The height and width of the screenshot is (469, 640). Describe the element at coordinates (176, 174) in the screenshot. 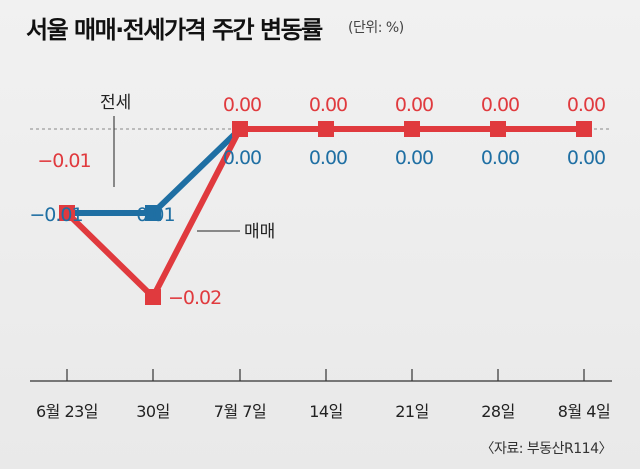

I see `annotation-leaders` at that location.